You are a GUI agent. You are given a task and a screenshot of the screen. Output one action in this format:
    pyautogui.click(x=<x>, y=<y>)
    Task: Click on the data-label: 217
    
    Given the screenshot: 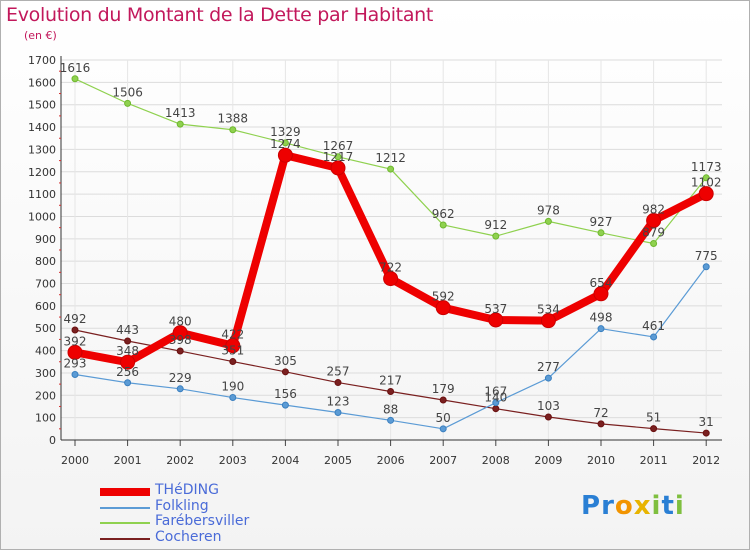 What is the action you would take?
    pyautogui.click(x=390, y=380)
    